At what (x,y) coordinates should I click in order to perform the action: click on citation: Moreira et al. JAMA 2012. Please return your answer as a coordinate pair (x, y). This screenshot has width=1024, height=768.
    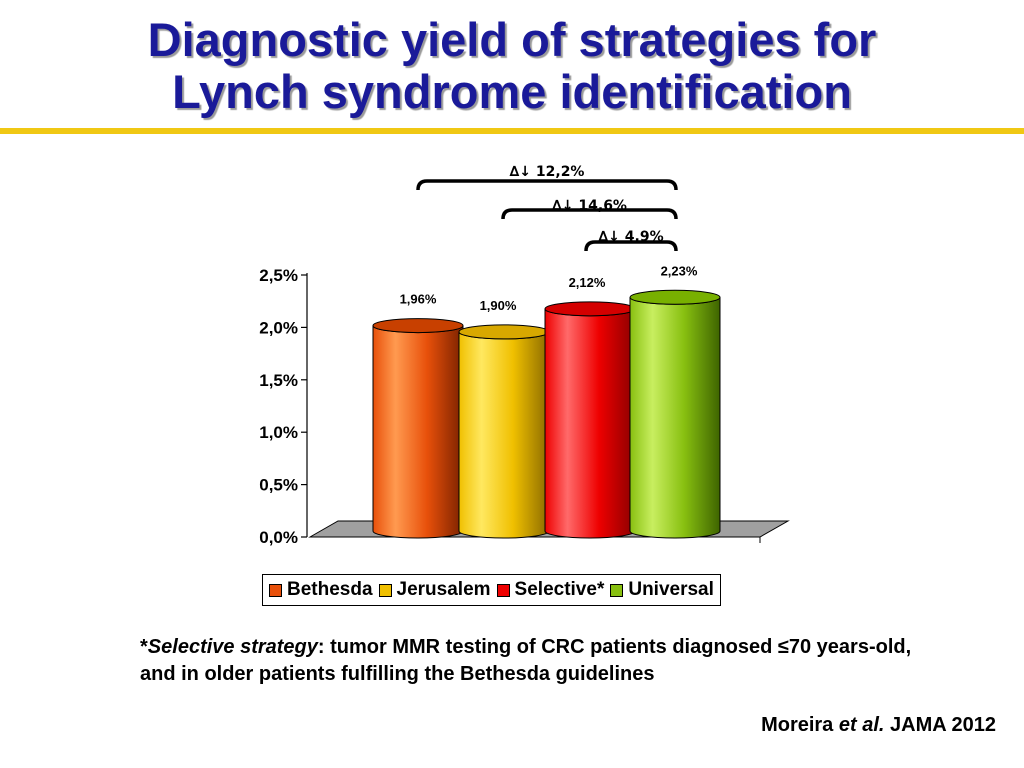
    Looking at the image, I should click on (878, 725).